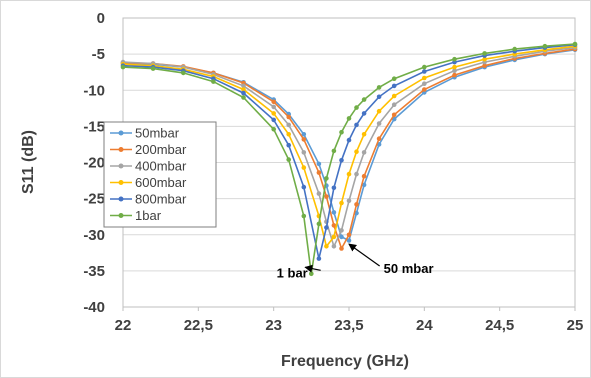 This screenshot has width=591, height=378. I want to click on legend-label: 200mbar, so click(161, 149).